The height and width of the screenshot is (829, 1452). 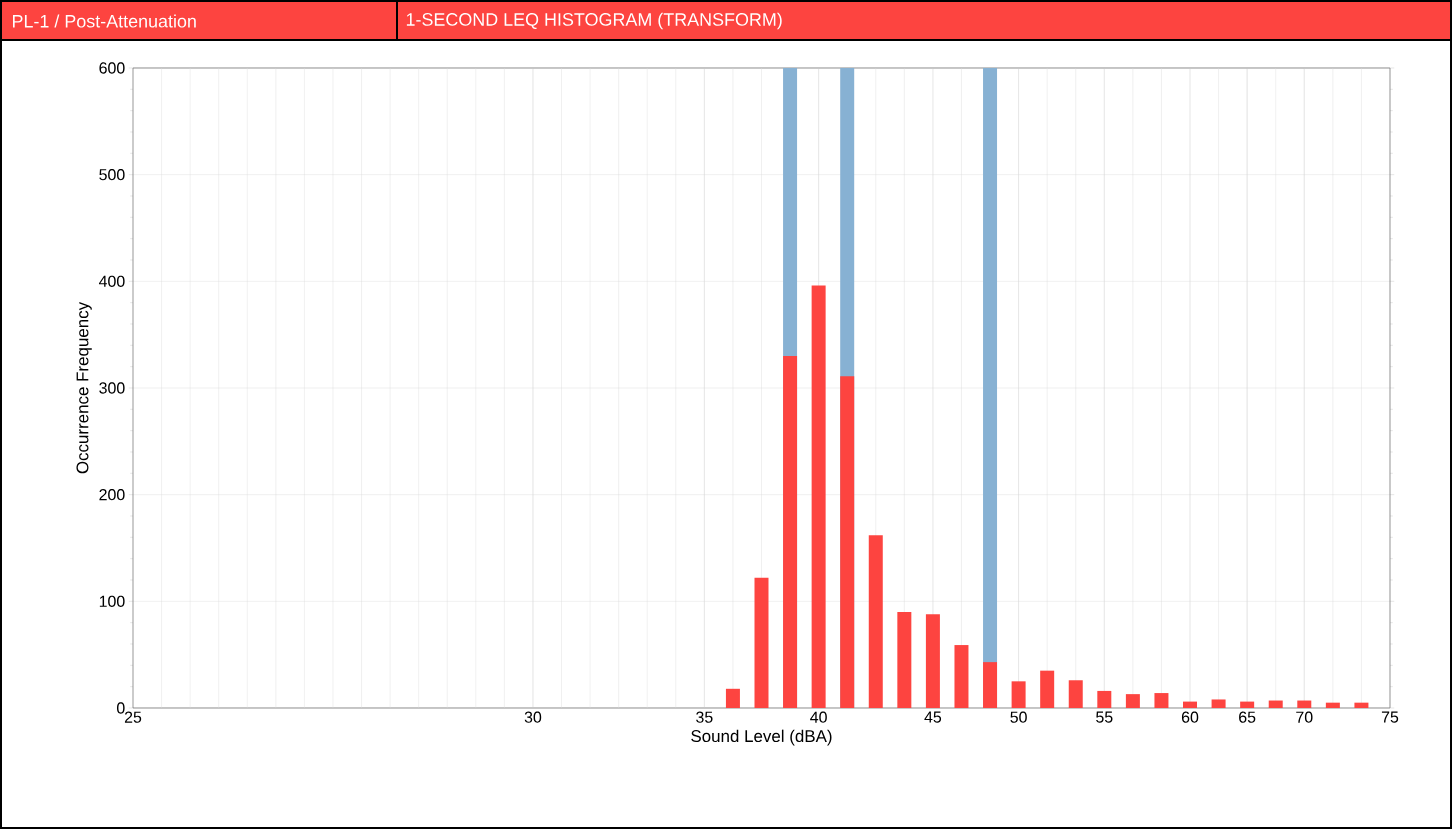 I want to click on x-tick-label: 45, so click(x=933, y=717).